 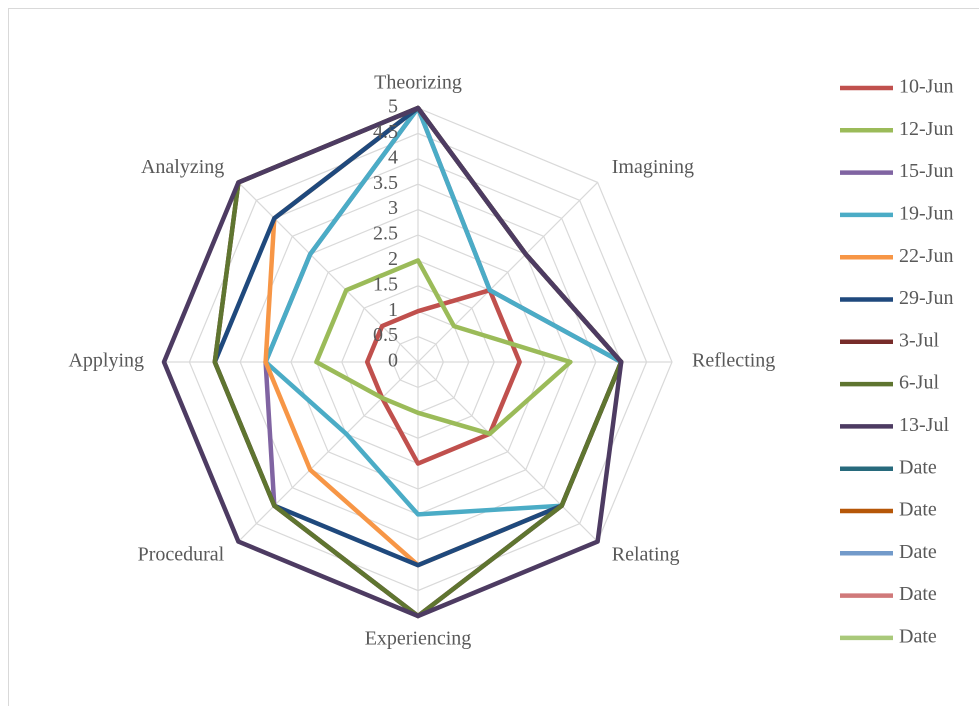 I want to click on category-label: Imagining, so click(x=653, y=167).